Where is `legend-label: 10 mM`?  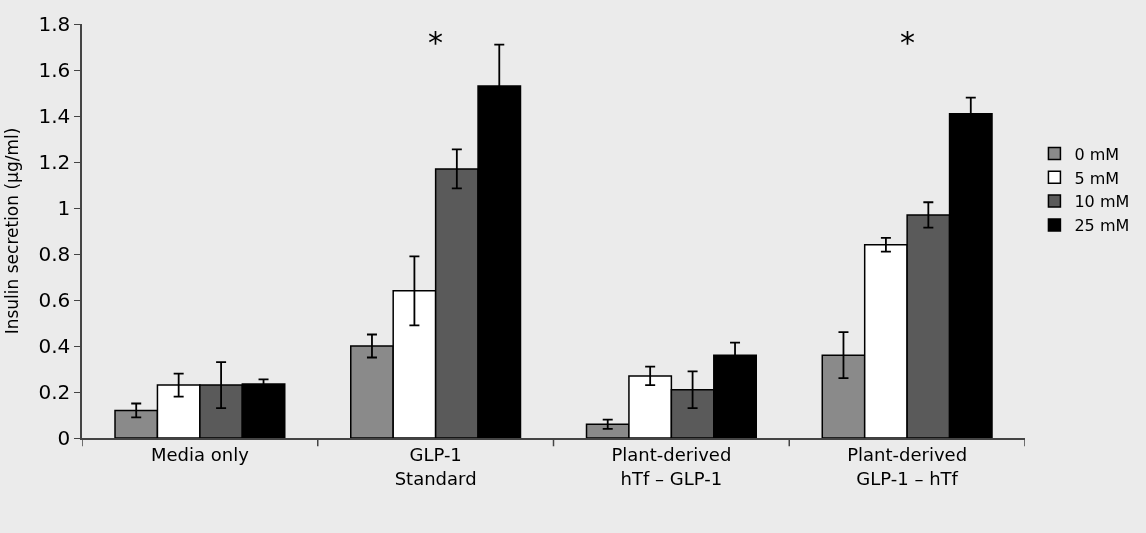 legend-label: 10 mM is located at coordinates (1102, 202).